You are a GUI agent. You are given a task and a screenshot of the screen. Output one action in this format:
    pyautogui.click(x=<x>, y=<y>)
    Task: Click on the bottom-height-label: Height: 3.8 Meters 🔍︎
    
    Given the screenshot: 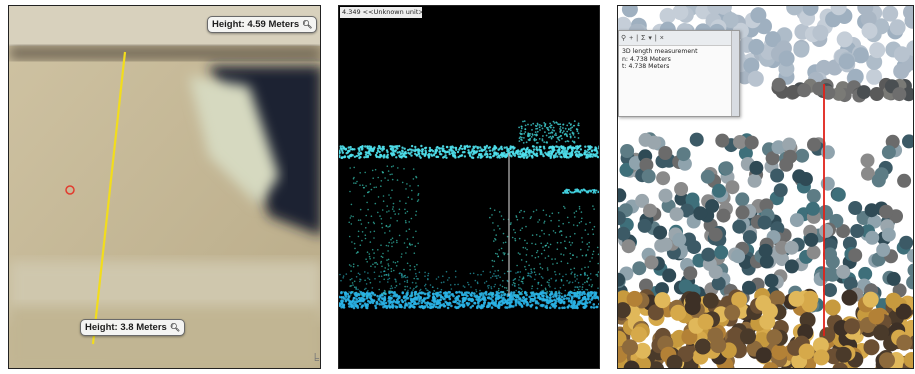 What is the action you would take?
    pyautogui.click(x=132, y=327)
    